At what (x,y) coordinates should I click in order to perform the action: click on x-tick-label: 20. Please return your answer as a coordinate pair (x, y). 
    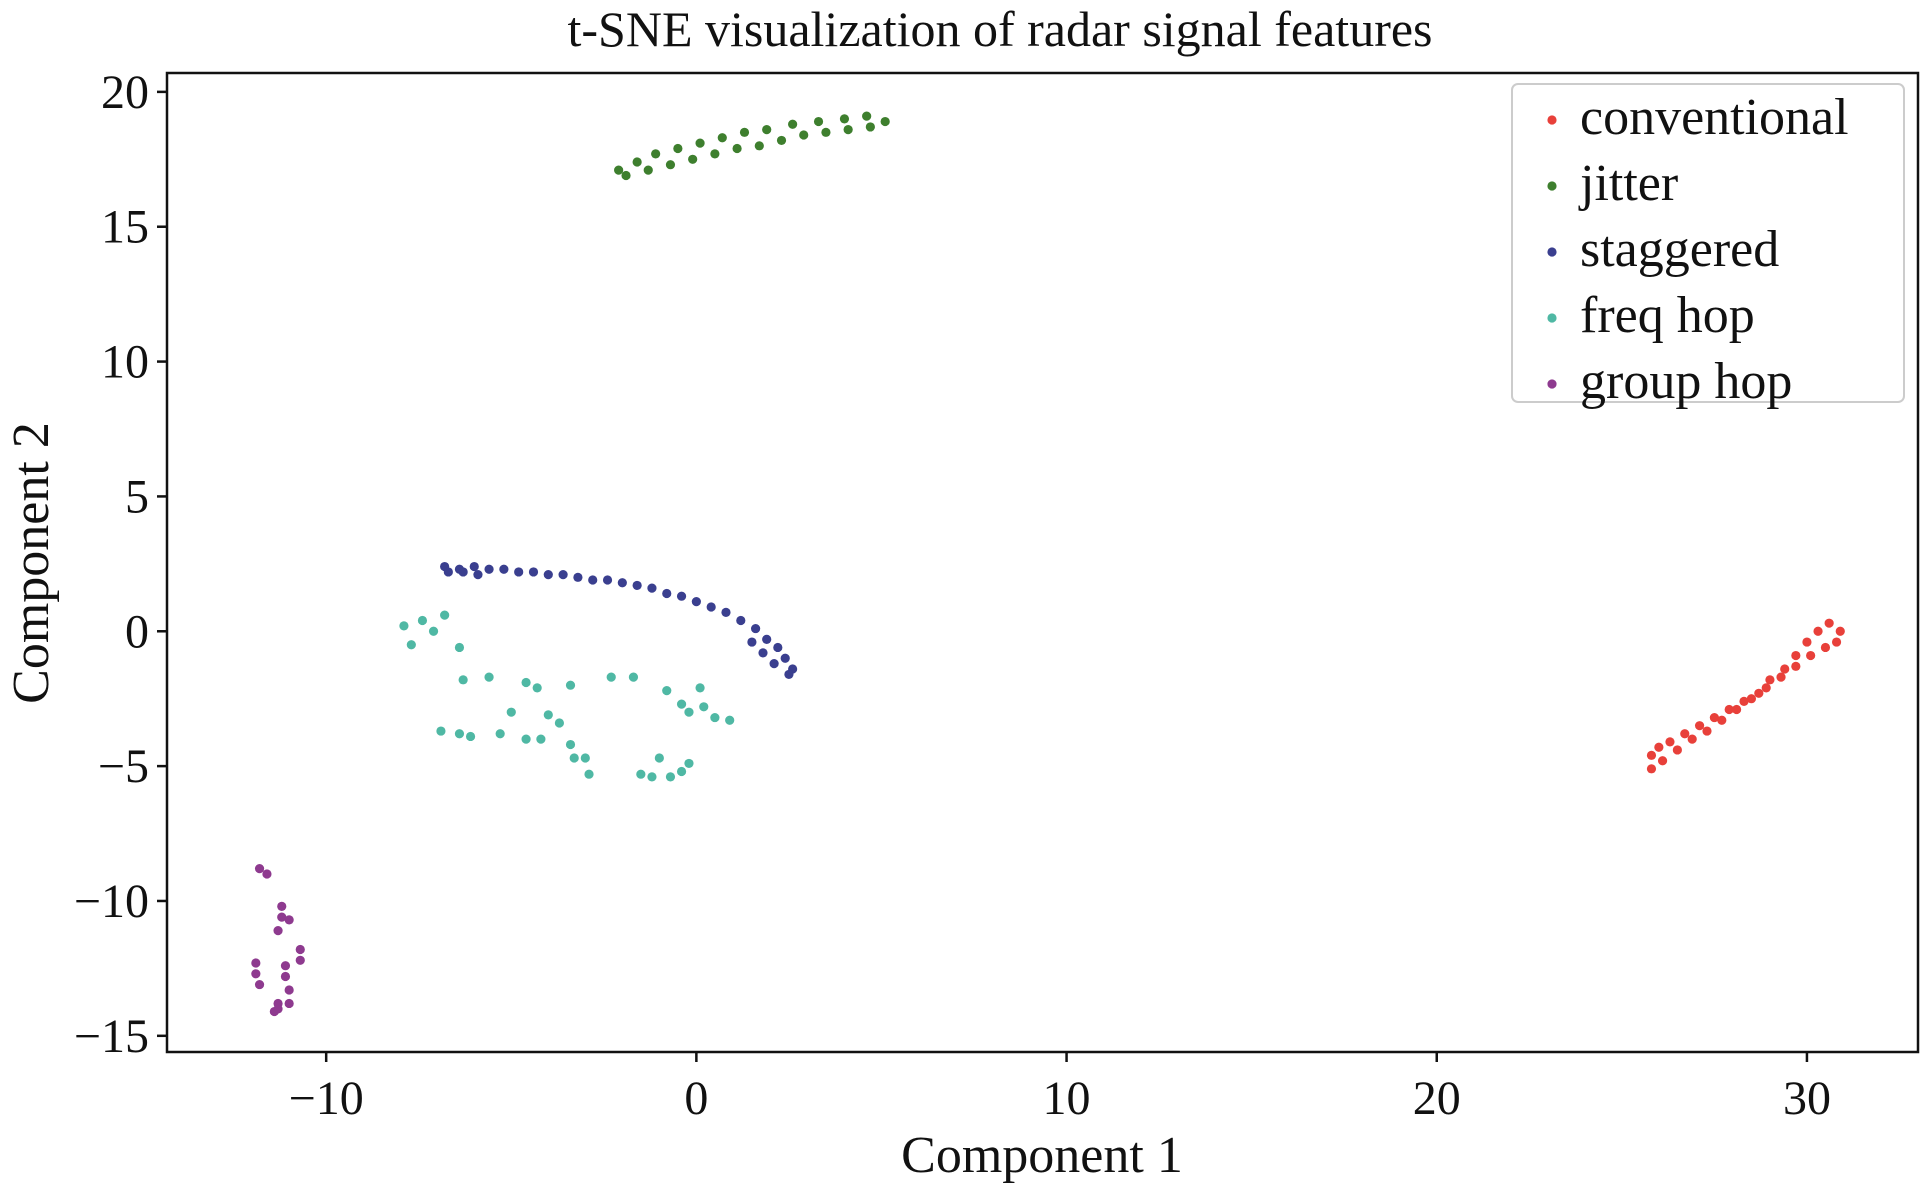
    Looking at the image, I should click on (1437, 1098).